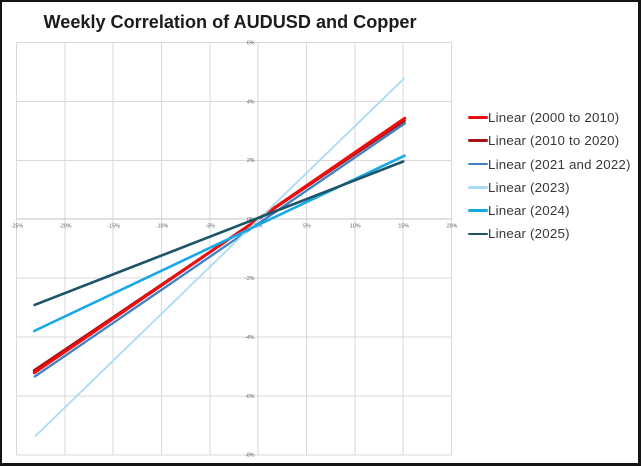 The image size is (641, 466). Describe the element at coordinates (355, 226) in the screenshot. I see `svg-text: 10%` at that location.